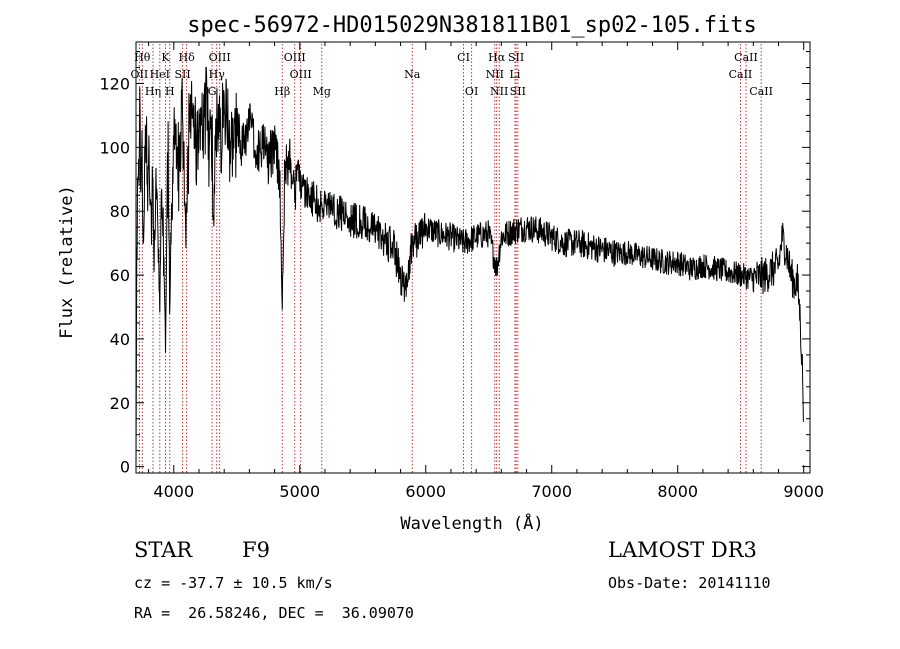 The width and height of the screenshot is (900, 649). What do you see at coordinates (295, 57) in the screenshot?
I see `spectral-line-label-4: OIII` at bounding box center [295, 57].